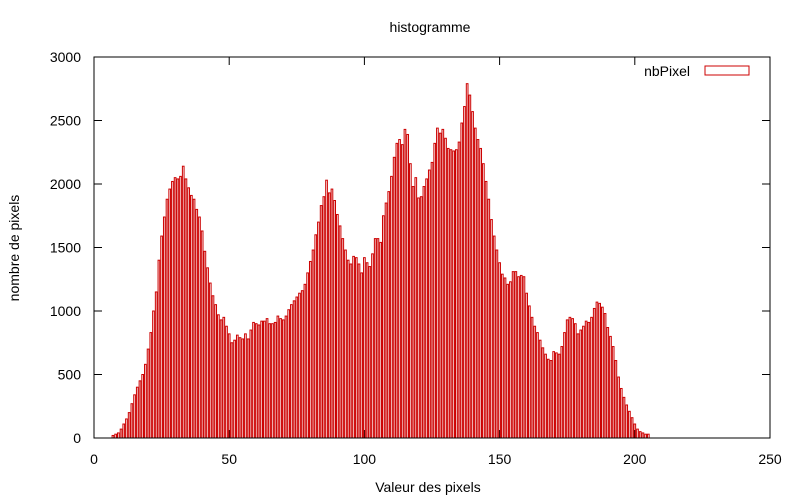 This screenshot has width=800, height=500. I want to click on y-tick-label: 1500, so click(65, 248).